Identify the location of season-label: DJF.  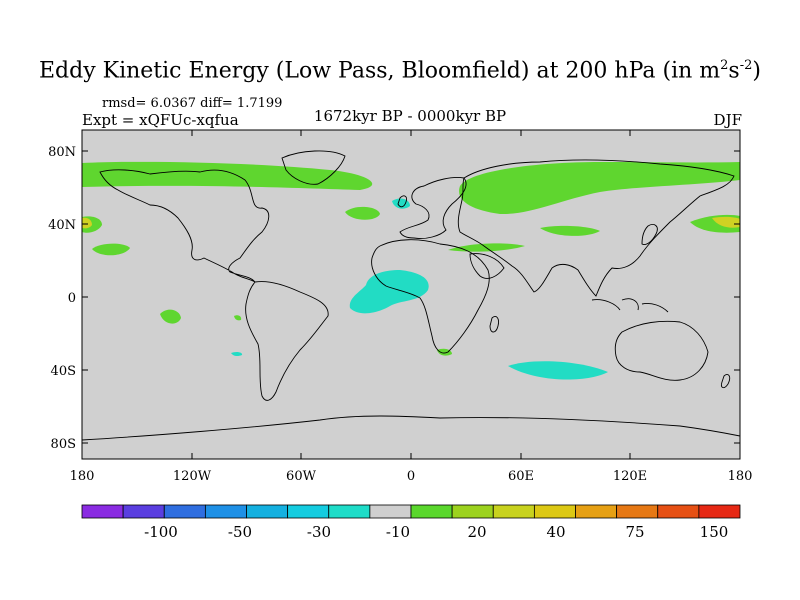
(727, 120).